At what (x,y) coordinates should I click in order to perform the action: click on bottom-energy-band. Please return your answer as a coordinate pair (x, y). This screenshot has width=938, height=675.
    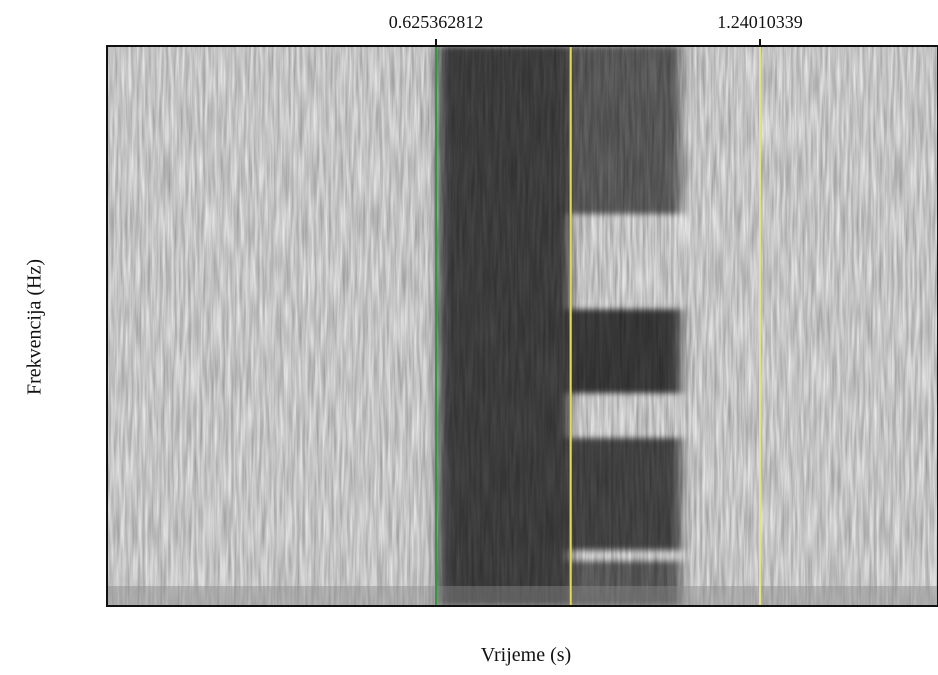
    Looking at the image, I should click on (522, 596).